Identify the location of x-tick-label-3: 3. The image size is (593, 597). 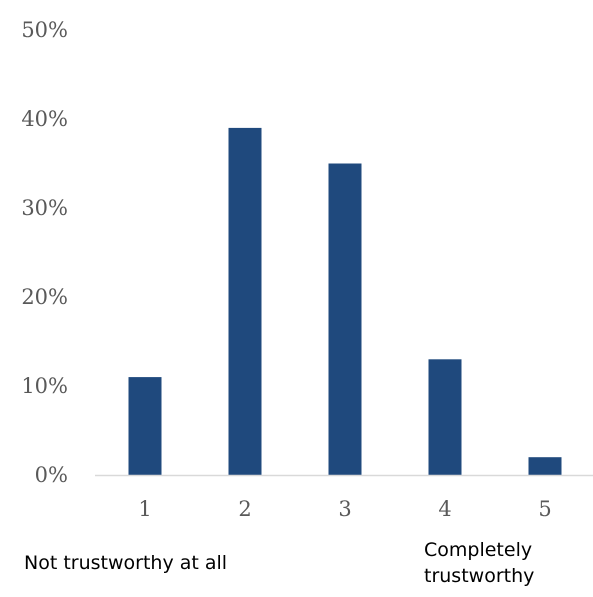
(344, 509).